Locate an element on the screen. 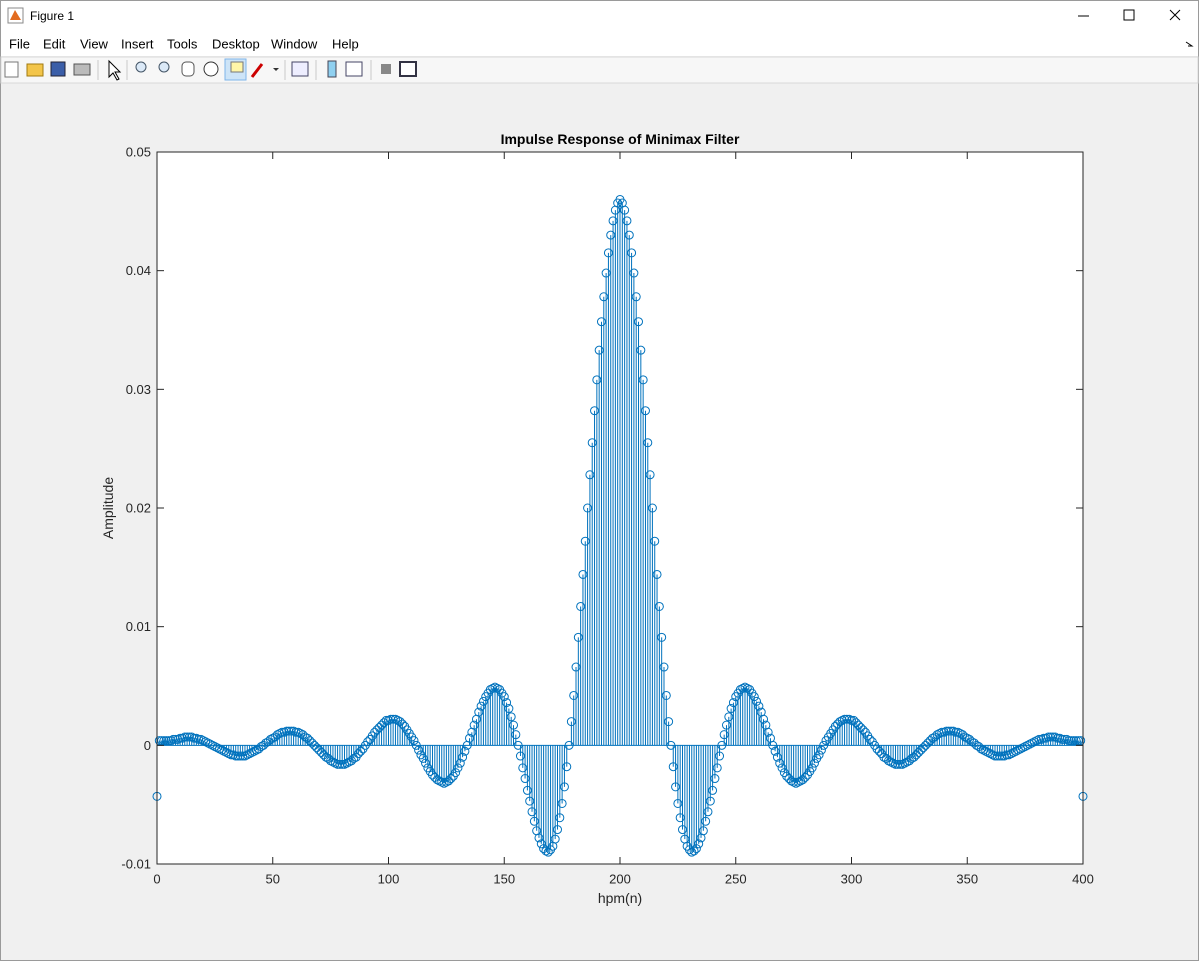  x-tick-label: 350 is located at coordinates (967, 879).